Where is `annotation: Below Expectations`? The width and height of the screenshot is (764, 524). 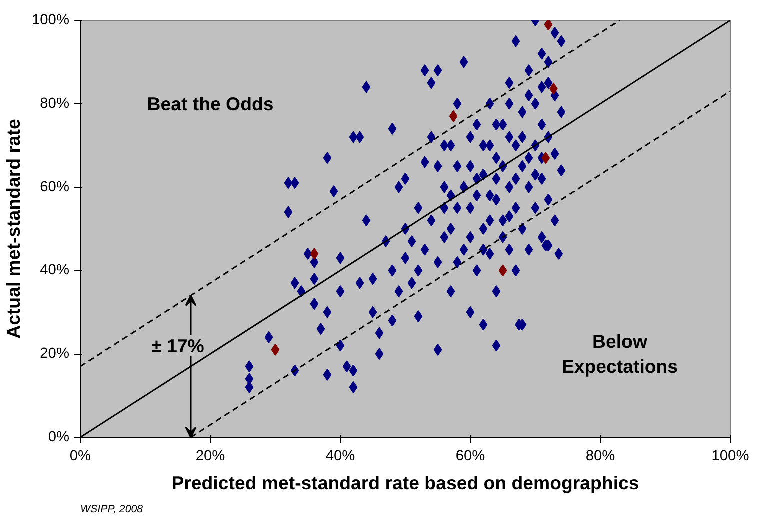
annotation: Below Expectations is located at coordinates (620, 354).